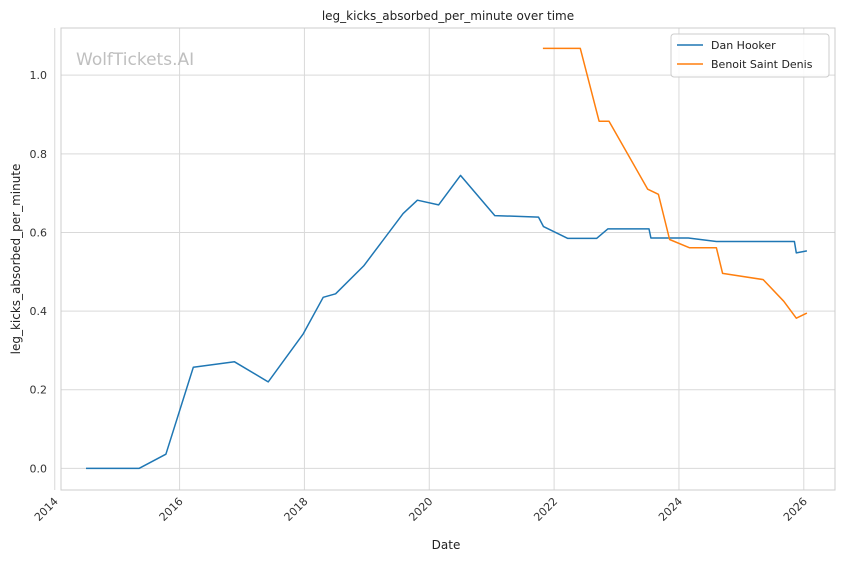 This screenshot has width=844, height=561. I want to click on x-tick-label-2020: 2020, so click(420, 509).